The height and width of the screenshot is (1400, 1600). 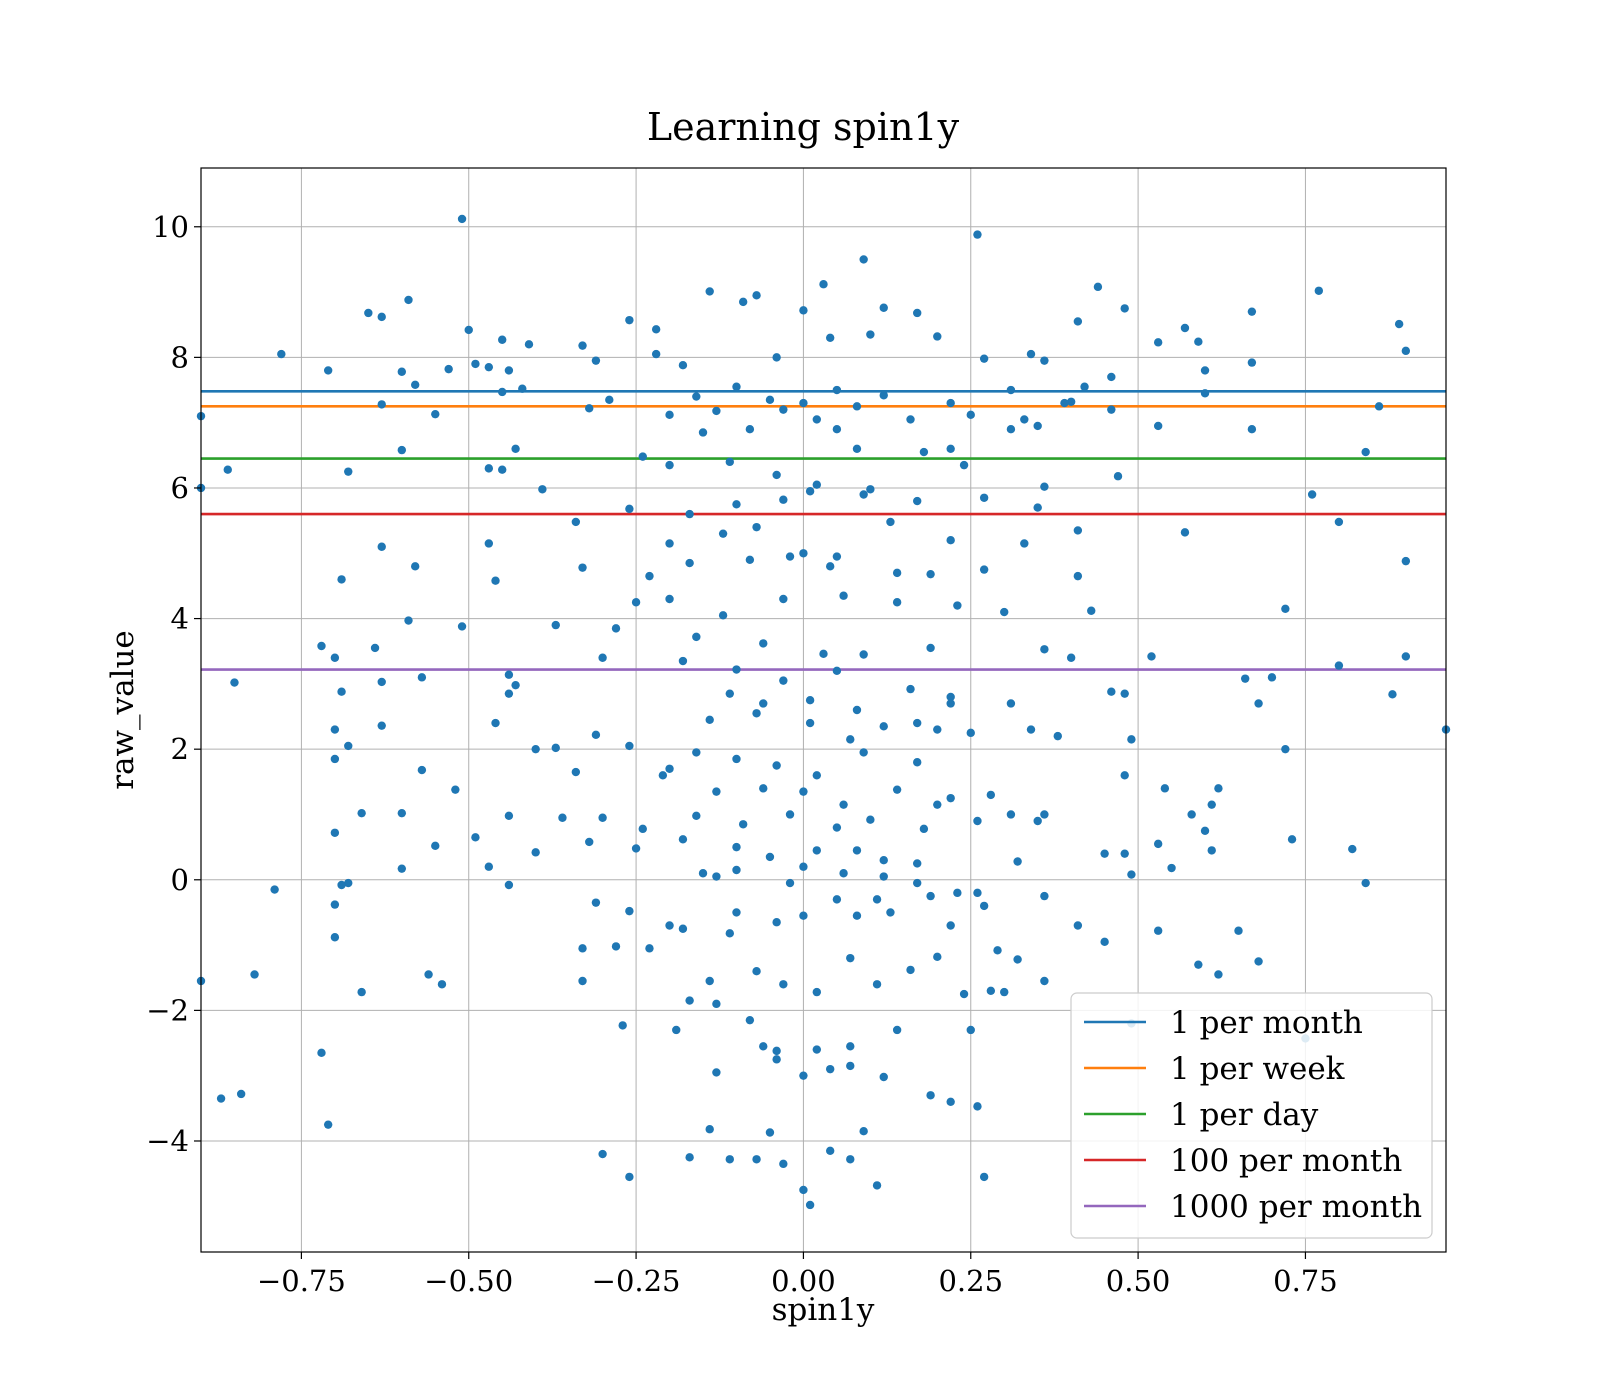 What do you see at coordinates (180, 488) in the screenshot?
I see `y-tick-label: 6` at bounding box center [180, 488].